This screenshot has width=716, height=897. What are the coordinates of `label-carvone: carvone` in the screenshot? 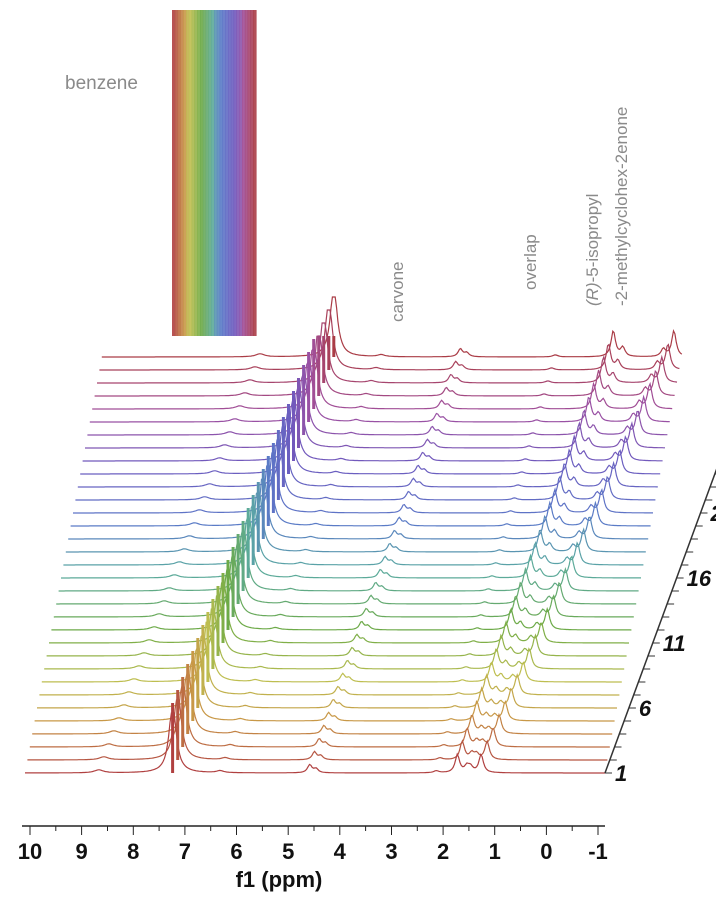 It's located at (397, 292).